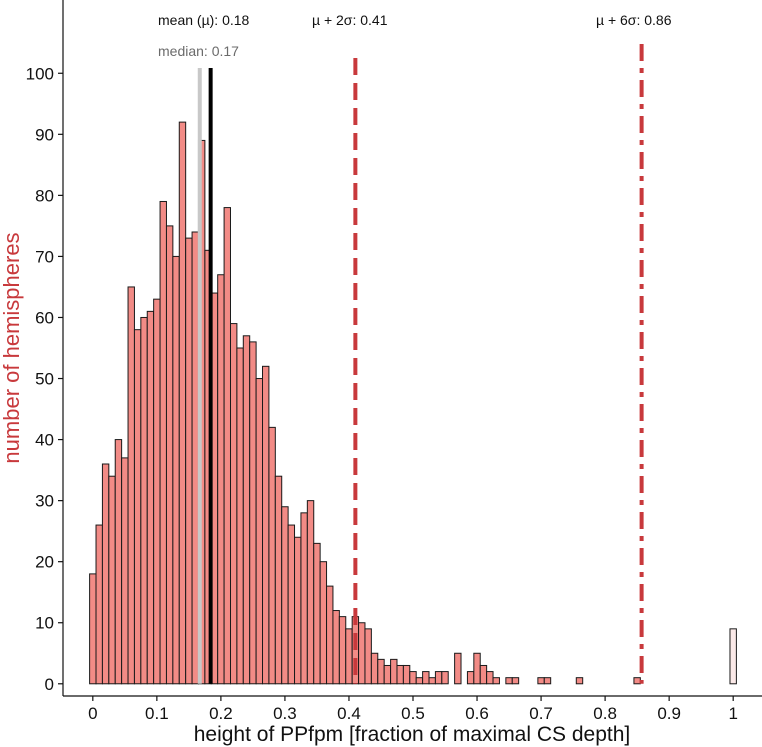 This screenshot has height=747, width=762. I want to click on x-axis-ticks: 0 0.1 0.2 0.3 0.4 0.5 0.6 0.7 0.8 0.9 1, so click(413, 709).